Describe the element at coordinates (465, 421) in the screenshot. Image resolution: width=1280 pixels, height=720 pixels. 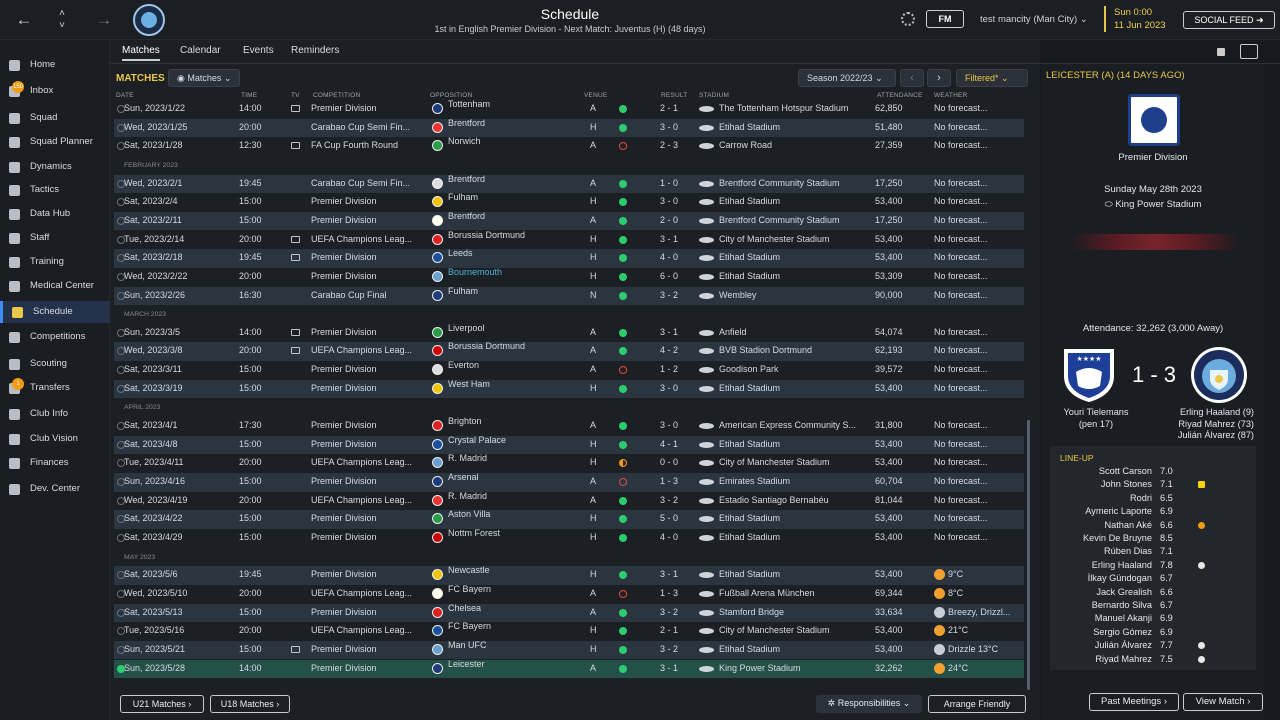
I see `opposition-cell: Brighton` at that location.